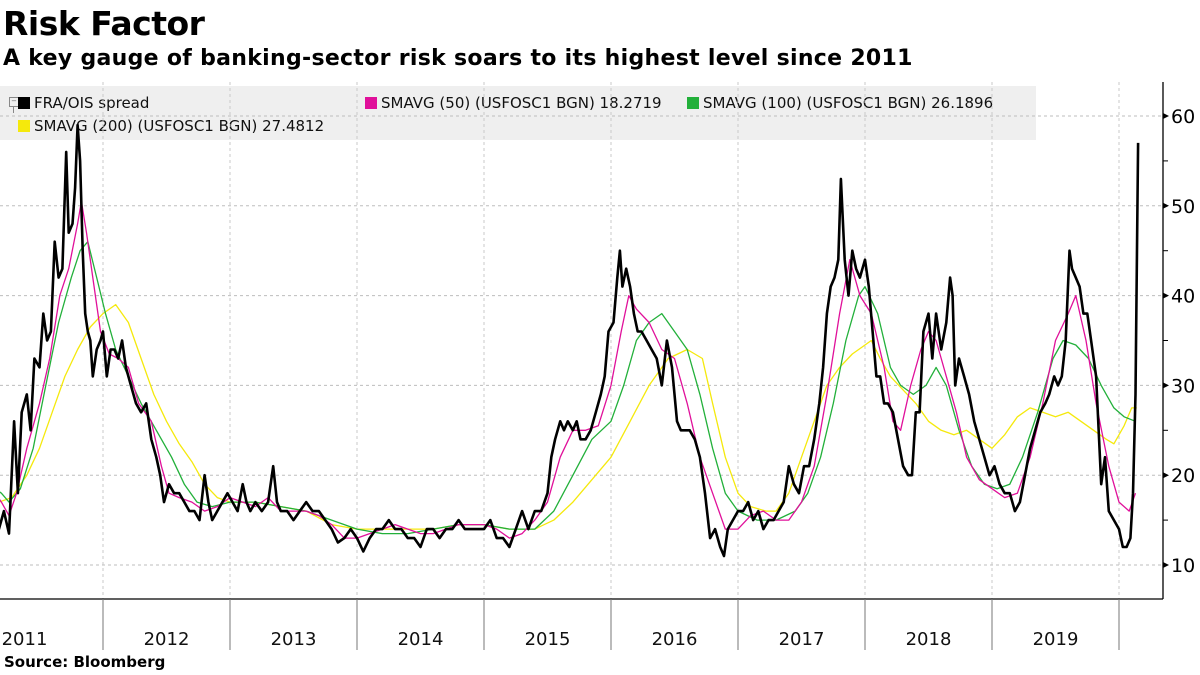 The image size is (1200, 675). I want to click on x-tick-label-2015: 2015, so click(548, 639).